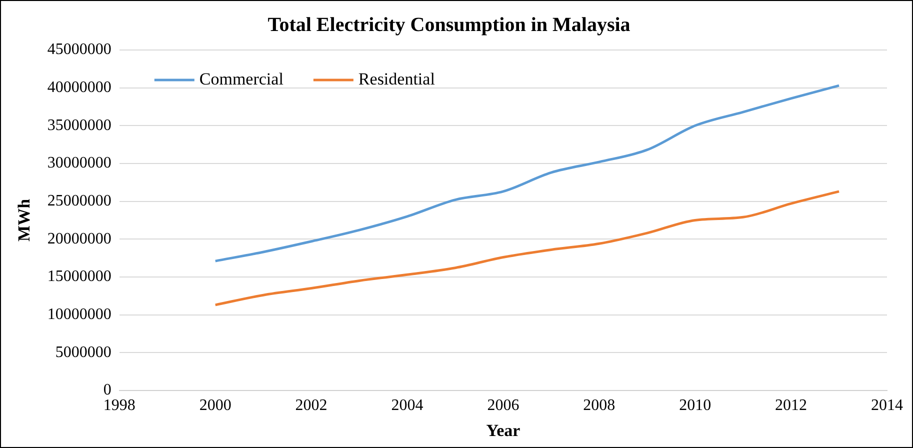  Describe the element at coordinates (241, 78) in the screenshot. I see `legend-label: Commercial` at that location.